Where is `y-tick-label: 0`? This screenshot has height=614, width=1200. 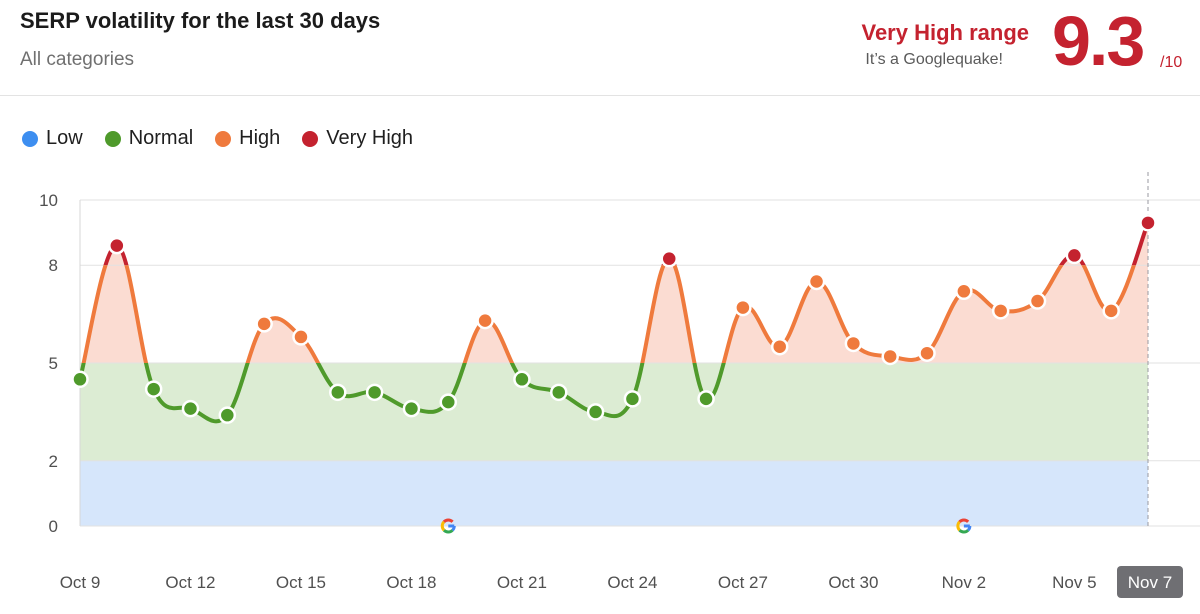
y-tick-label: 0 is located at coordinates (53, 526).